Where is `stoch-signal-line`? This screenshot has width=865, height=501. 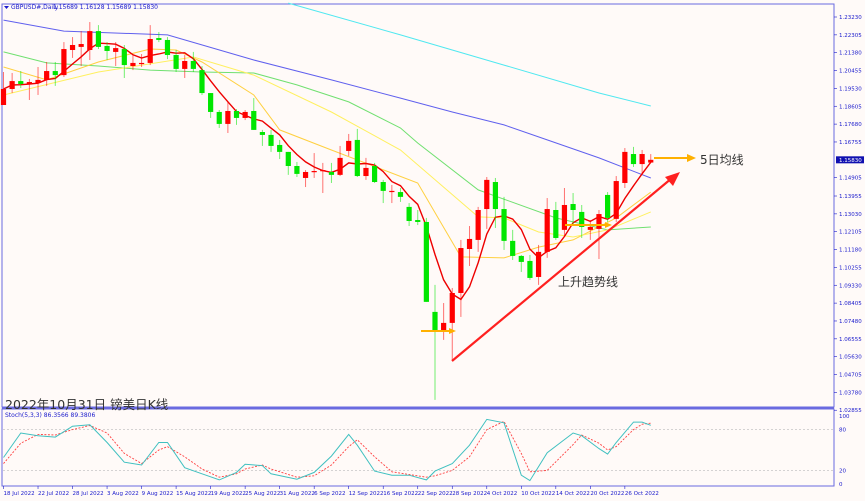
stoch-signal-line is located at coordinates (327, 449).